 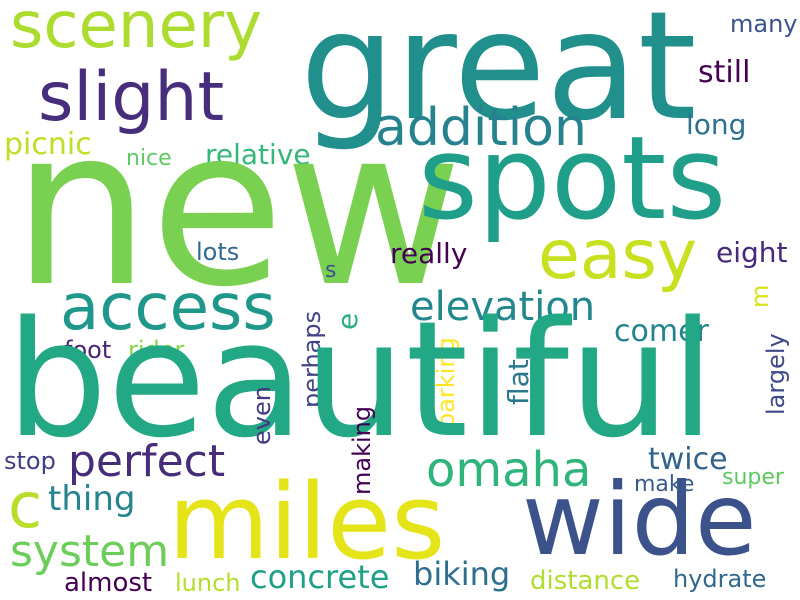 I want to click on word-largely: largely, so click(x=776, y=374).